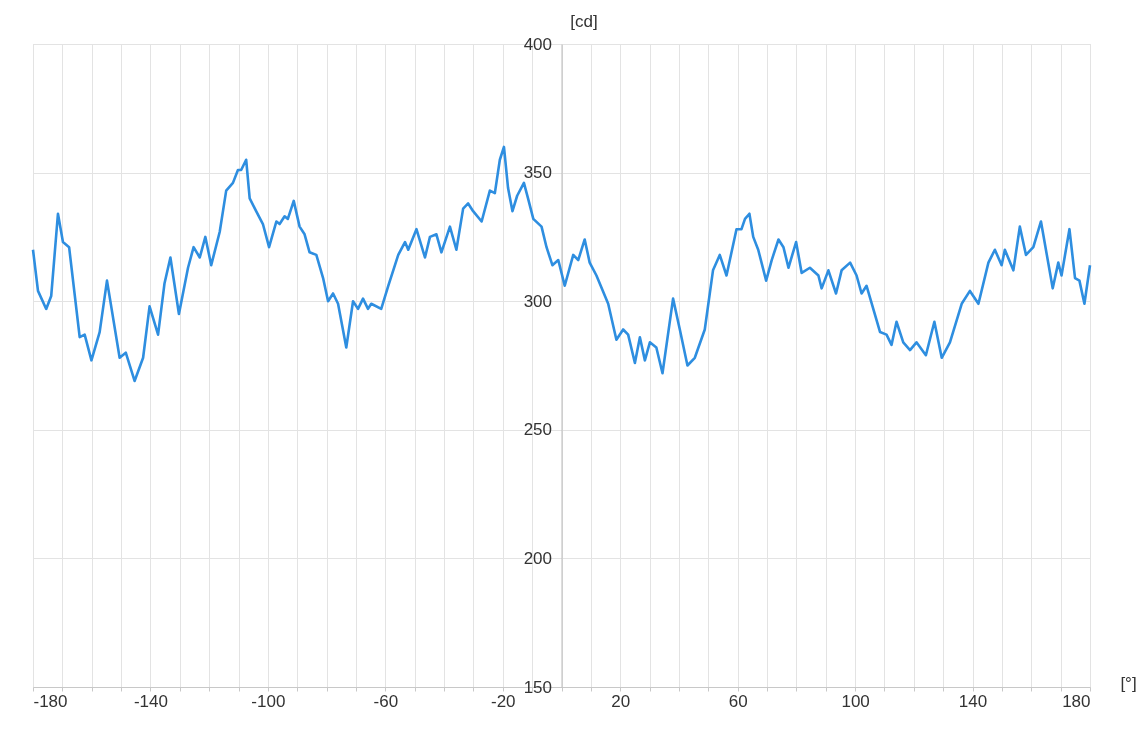 The width and height of the screenshot is (1143, 735). What do you see at coordinates (268, 701) in the screenshot?
I see `x-tick-label: -100` at bounding box center [268, 701].